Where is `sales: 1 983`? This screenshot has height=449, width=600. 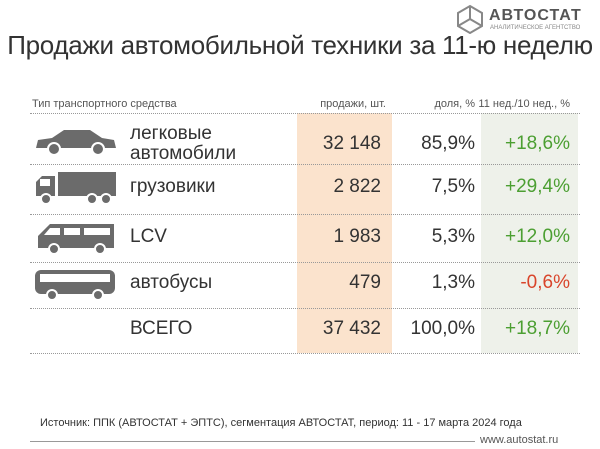
sales: 1 983 is located at coordinates (357, 236).